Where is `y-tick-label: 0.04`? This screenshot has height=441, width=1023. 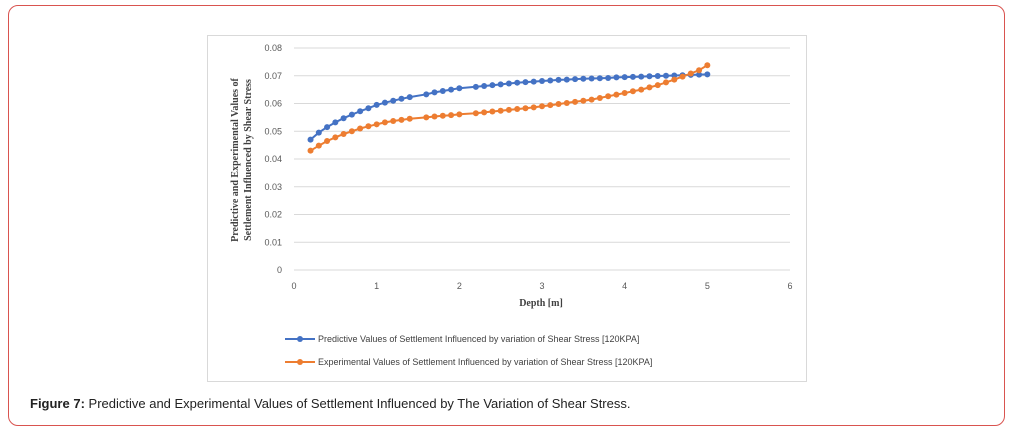
y-tick-label: 0.04 is located at coordinates (273, 159).